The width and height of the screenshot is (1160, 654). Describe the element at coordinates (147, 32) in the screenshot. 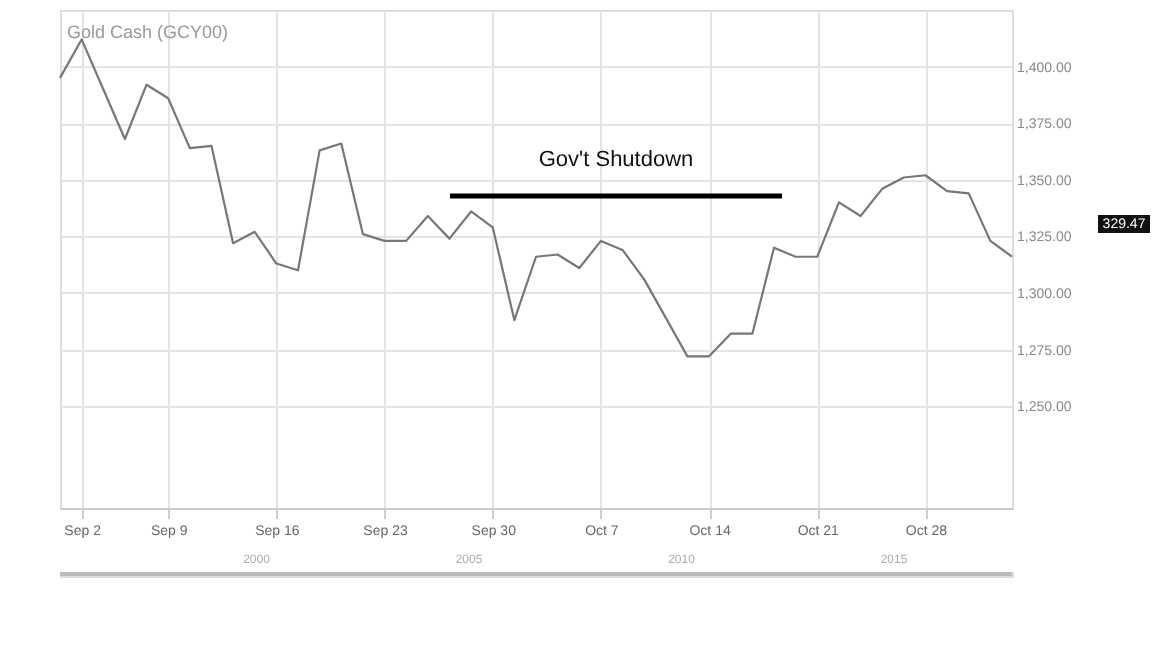

I see `text: Gold Cash (GCY00)` at that location.